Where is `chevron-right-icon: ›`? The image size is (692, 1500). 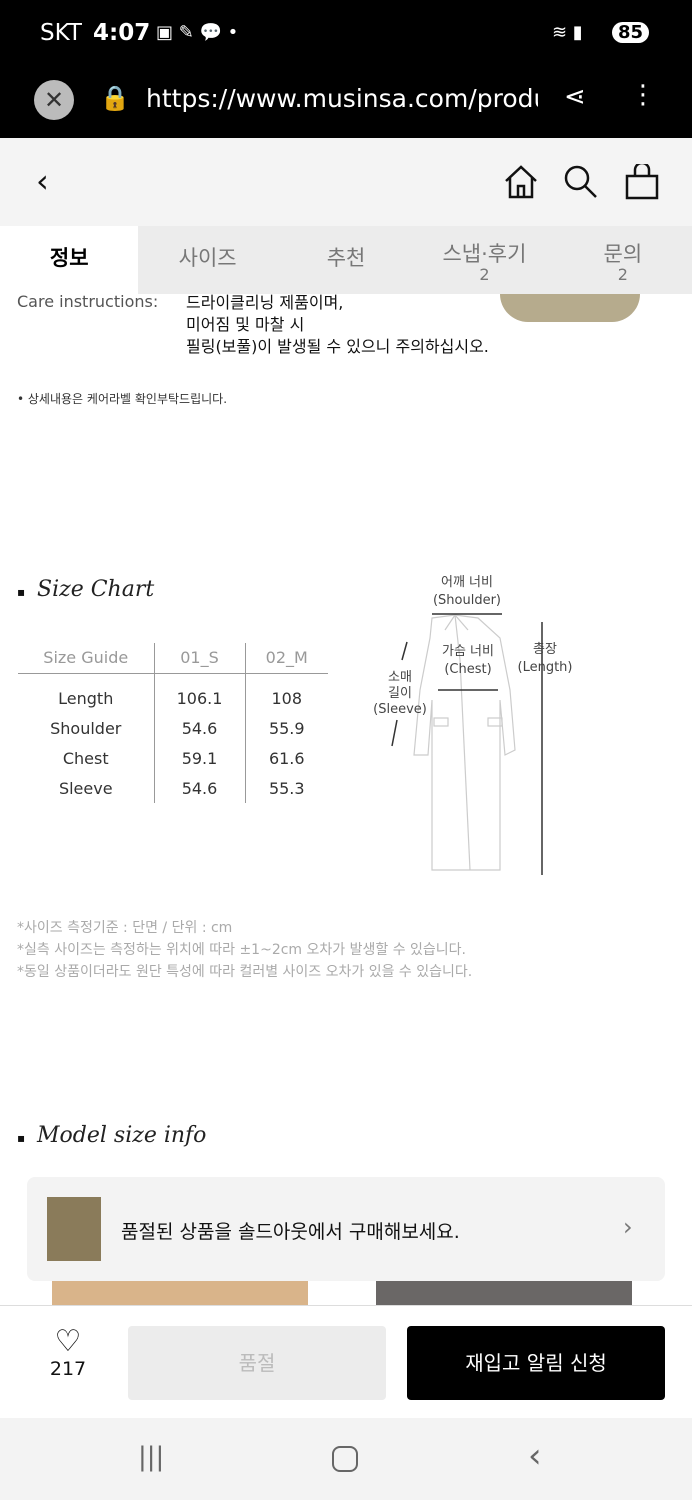
chevron-right-icon: › is located at coordinates (628, 1227).